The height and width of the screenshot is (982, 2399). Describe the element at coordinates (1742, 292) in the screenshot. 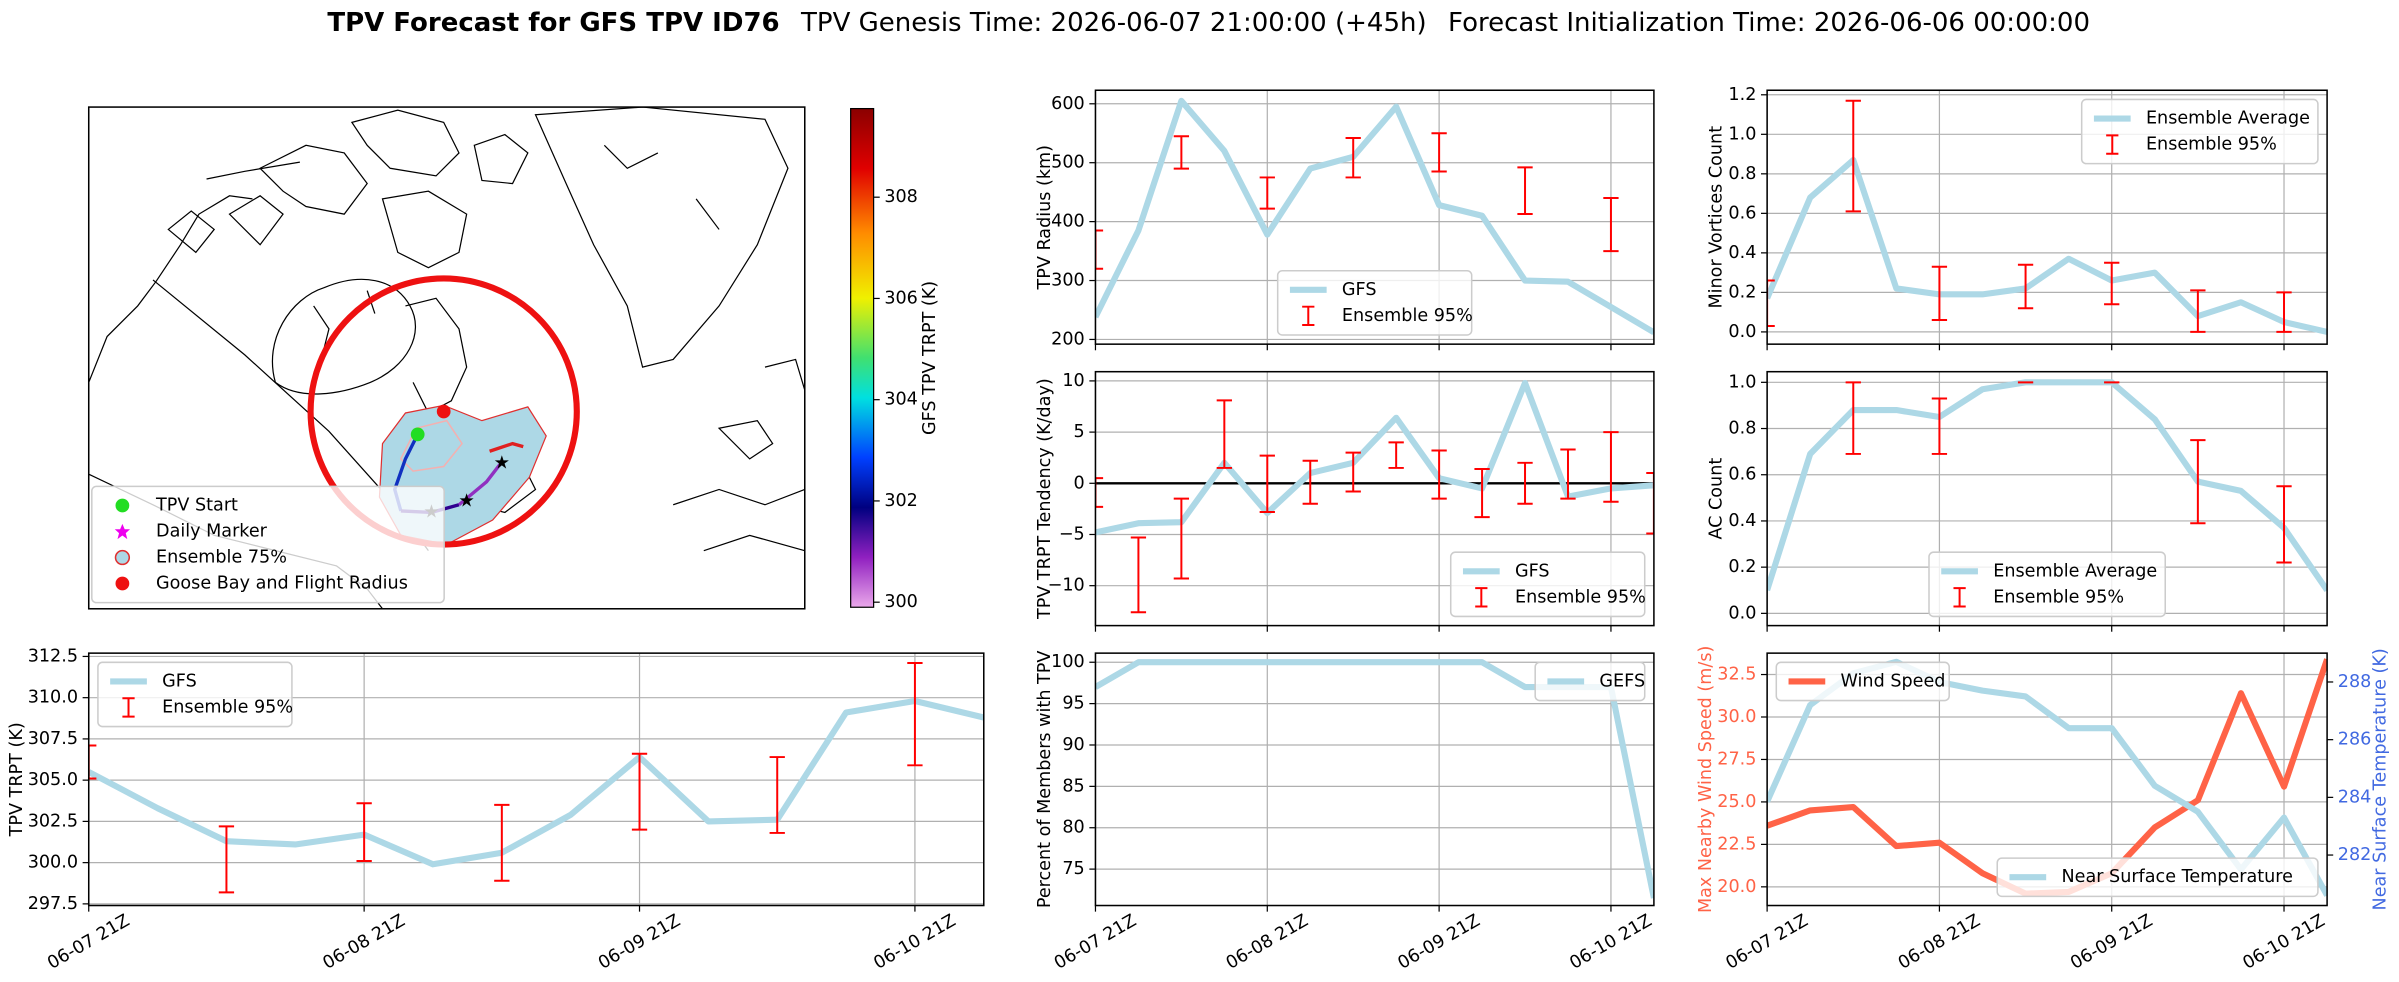

I see `y-tick-label: 0.2` at that location.